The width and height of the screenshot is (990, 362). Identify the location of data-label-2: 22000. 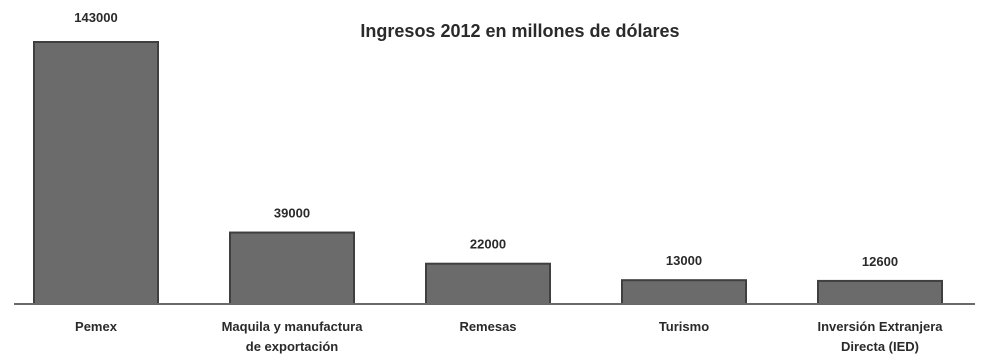
(488, 244).